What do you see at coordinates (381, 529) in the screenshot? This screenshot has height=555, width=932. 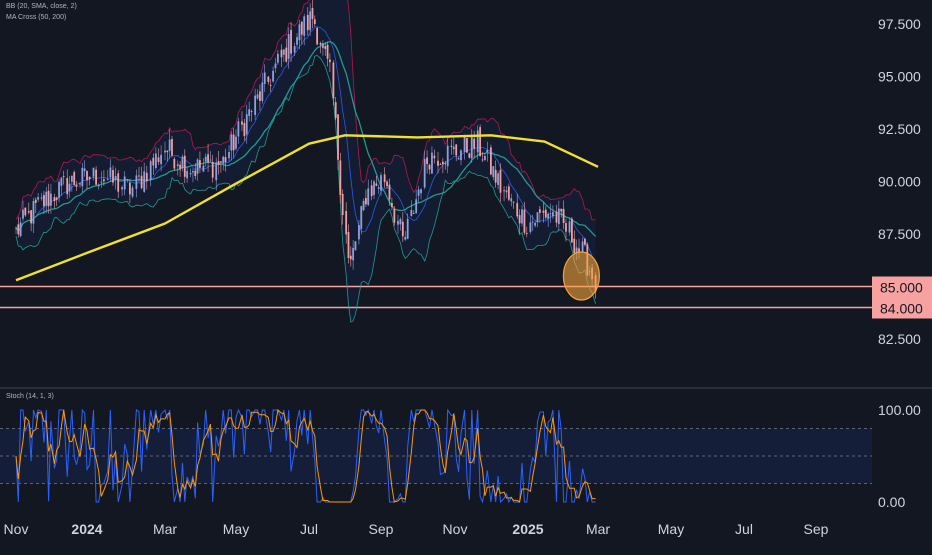 I see `x-tick-label: Sep` at bounding box center [381, 529].